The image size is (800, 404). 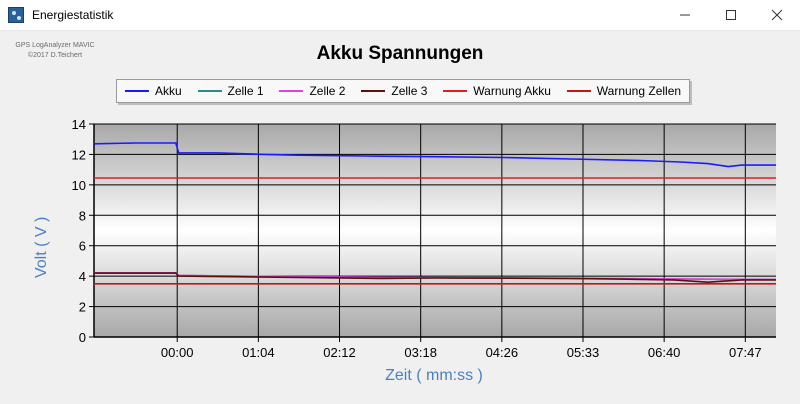 I want to click on y-tick-label: 0, so click(x=82, y=337).